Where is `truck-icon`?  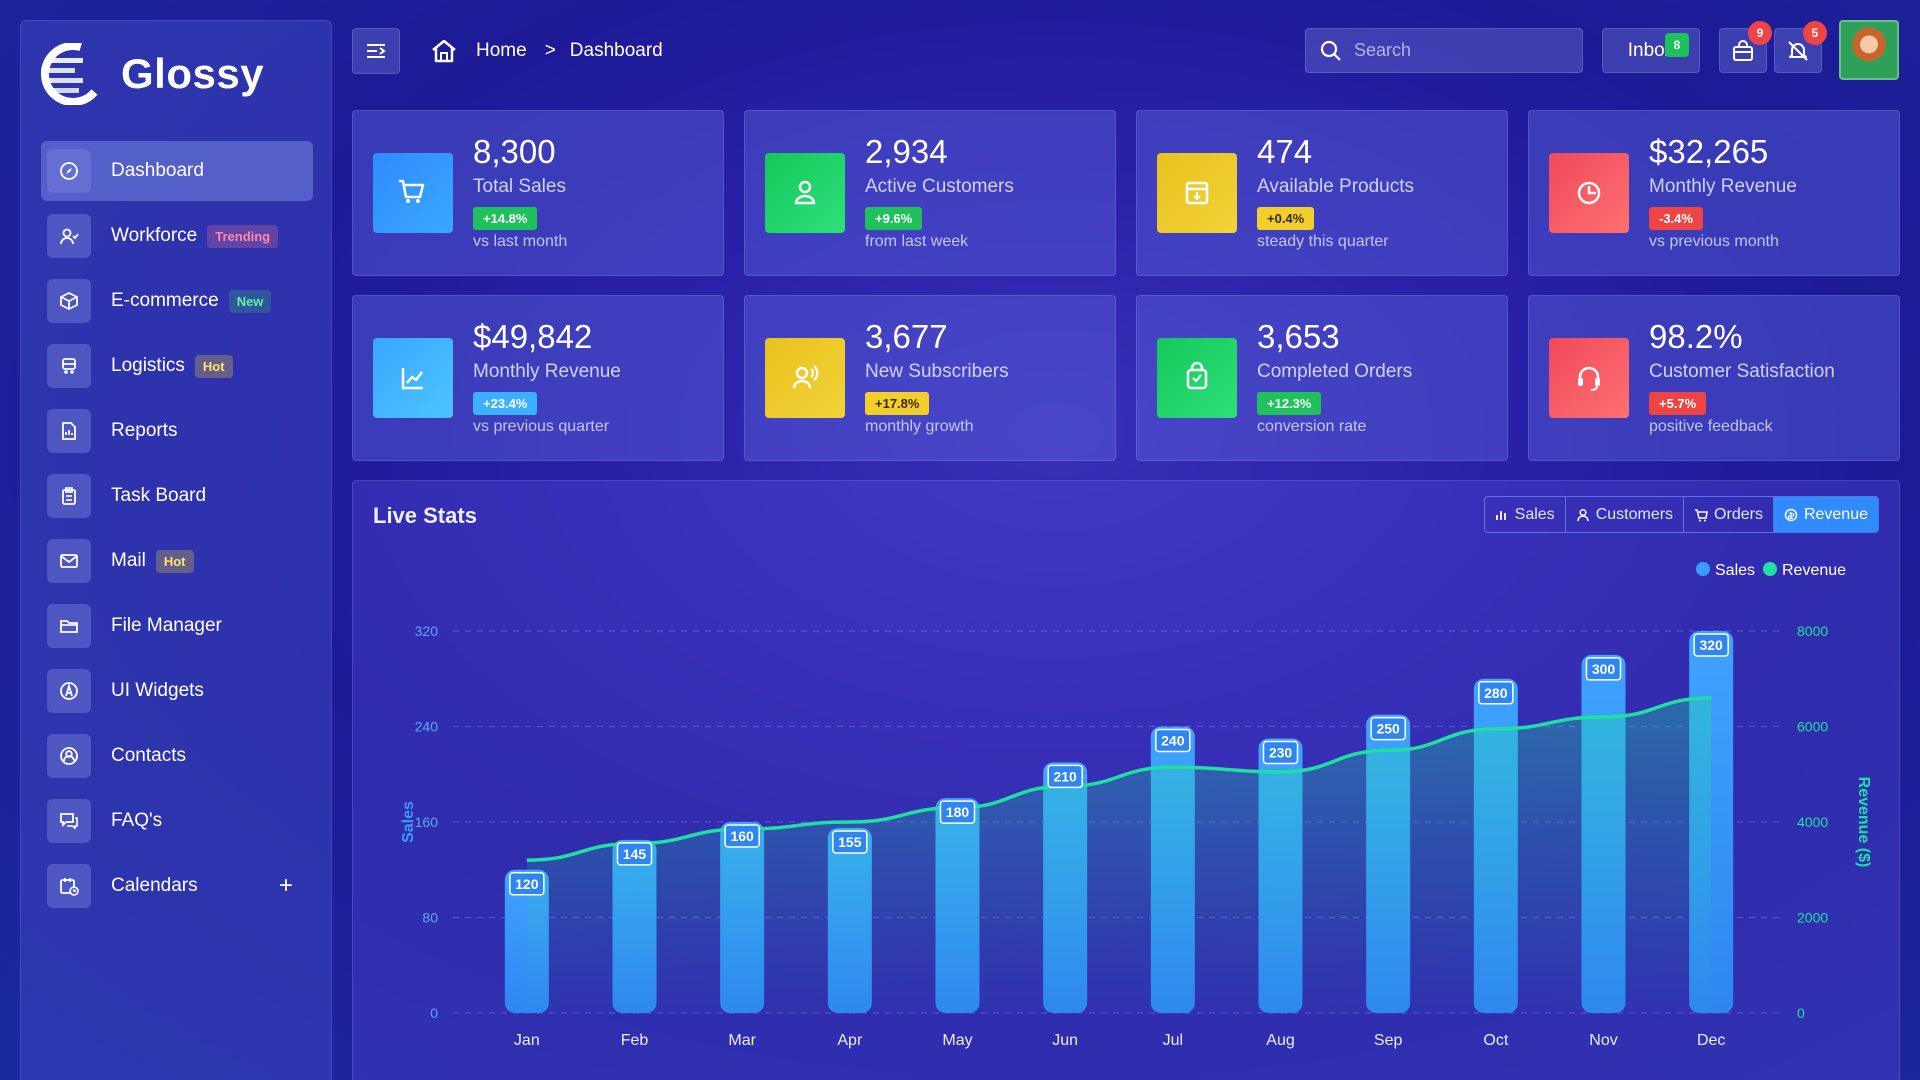 truck-icon is located at coordinates (69, 366).